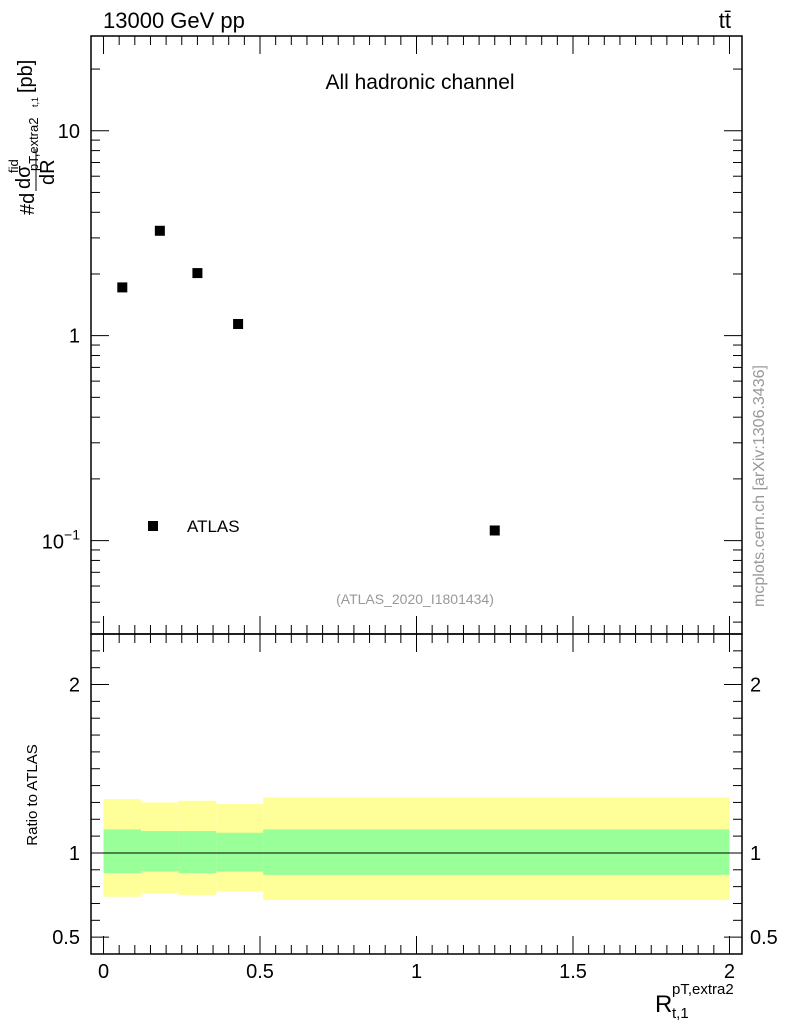  I want to click on bottom-y-tick-label-left: 1, so click(74, 854).